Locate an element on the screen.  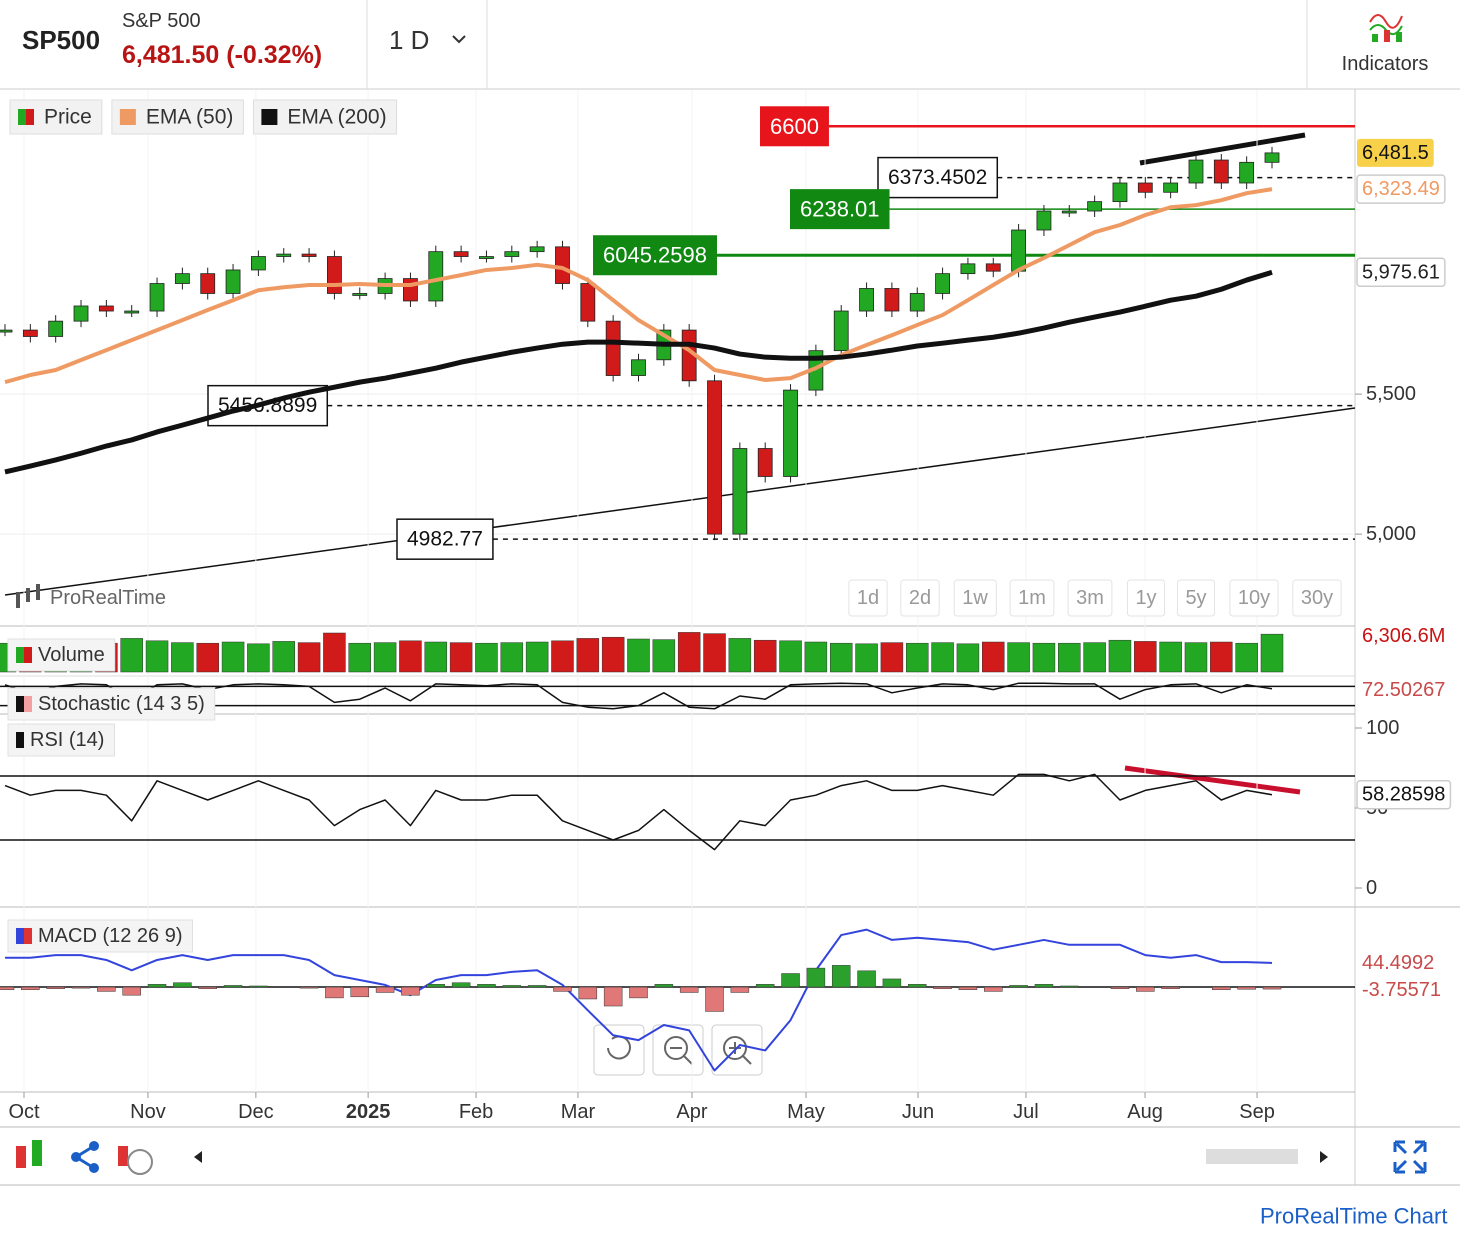
period-label: 2d is located at coordinates (920, 598).